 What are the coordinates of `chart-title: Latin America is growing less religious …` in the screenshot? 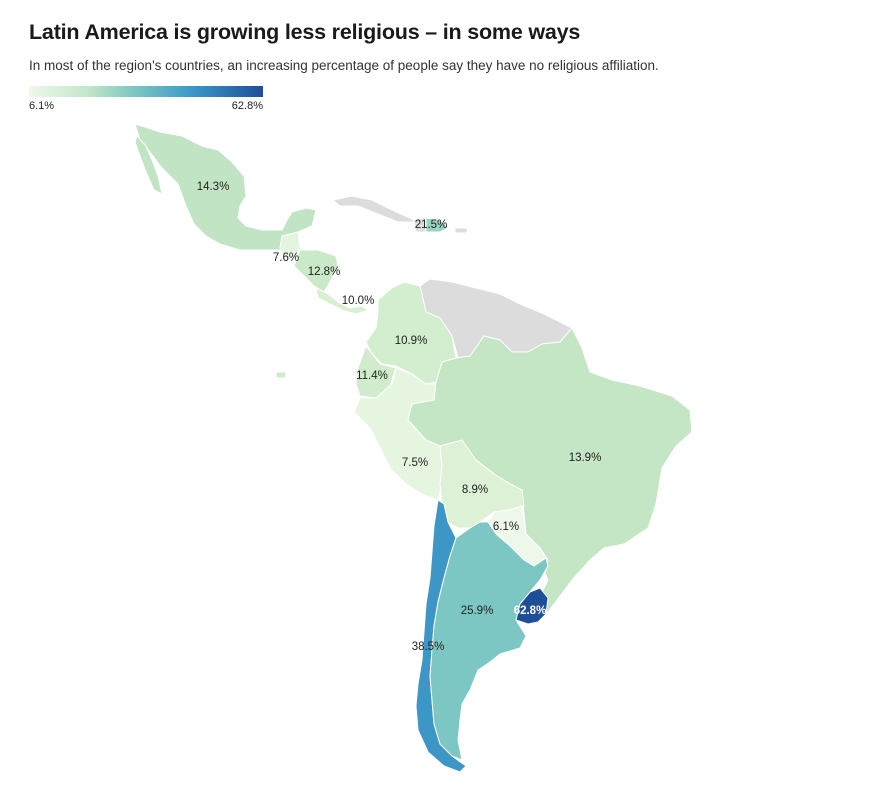 It's located at (305, 32).